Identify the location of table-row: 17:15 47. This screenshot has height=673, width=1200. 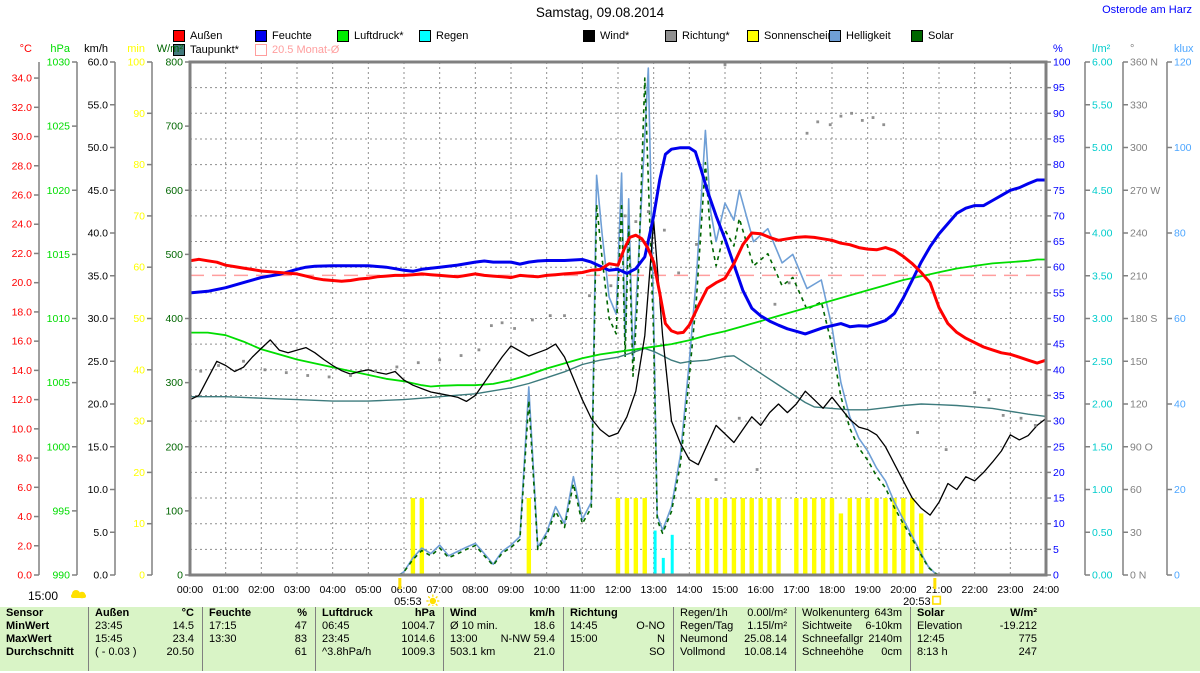
(259, 626).